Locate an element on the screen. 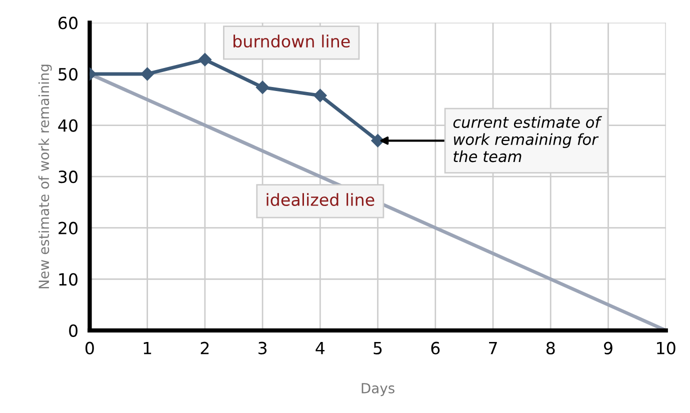 The image size is (690, 413). series-label: idealized line is located at coordinates (320, 199).